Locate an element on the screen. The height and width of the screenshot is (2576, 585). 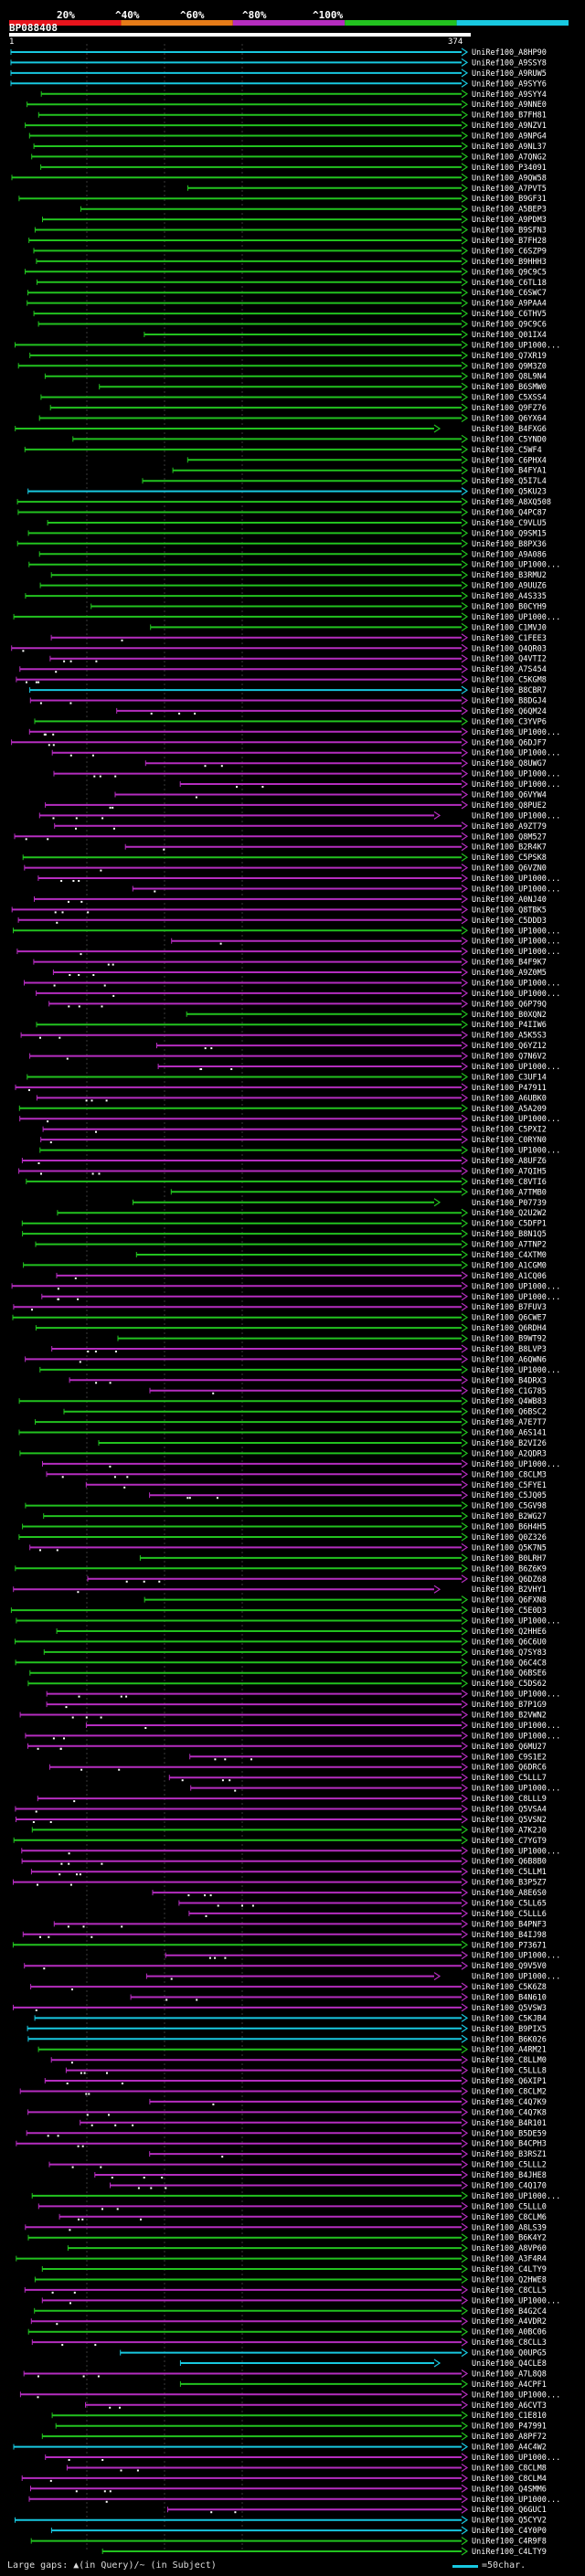
hit-label: UniRef100_B9PIX5 is located at coordinates (510, 2029).